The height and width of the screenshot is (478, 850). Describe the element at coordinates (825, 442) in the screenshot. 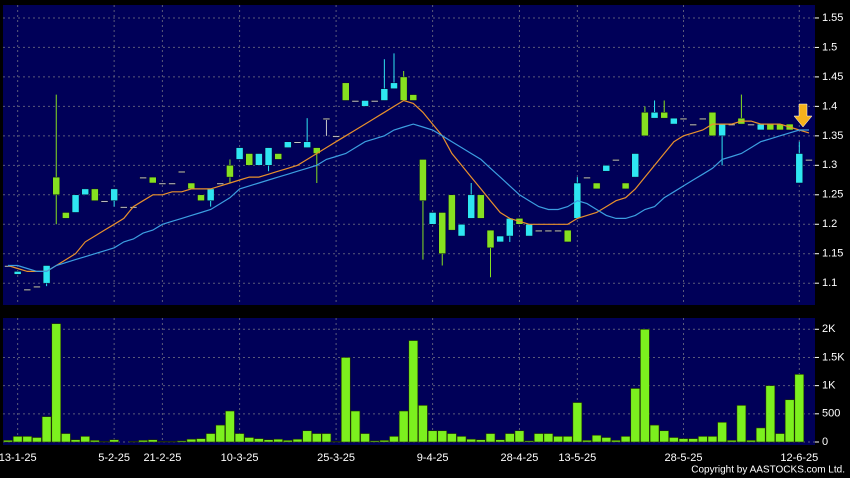

I see `y-tick-label: 0` at that location.